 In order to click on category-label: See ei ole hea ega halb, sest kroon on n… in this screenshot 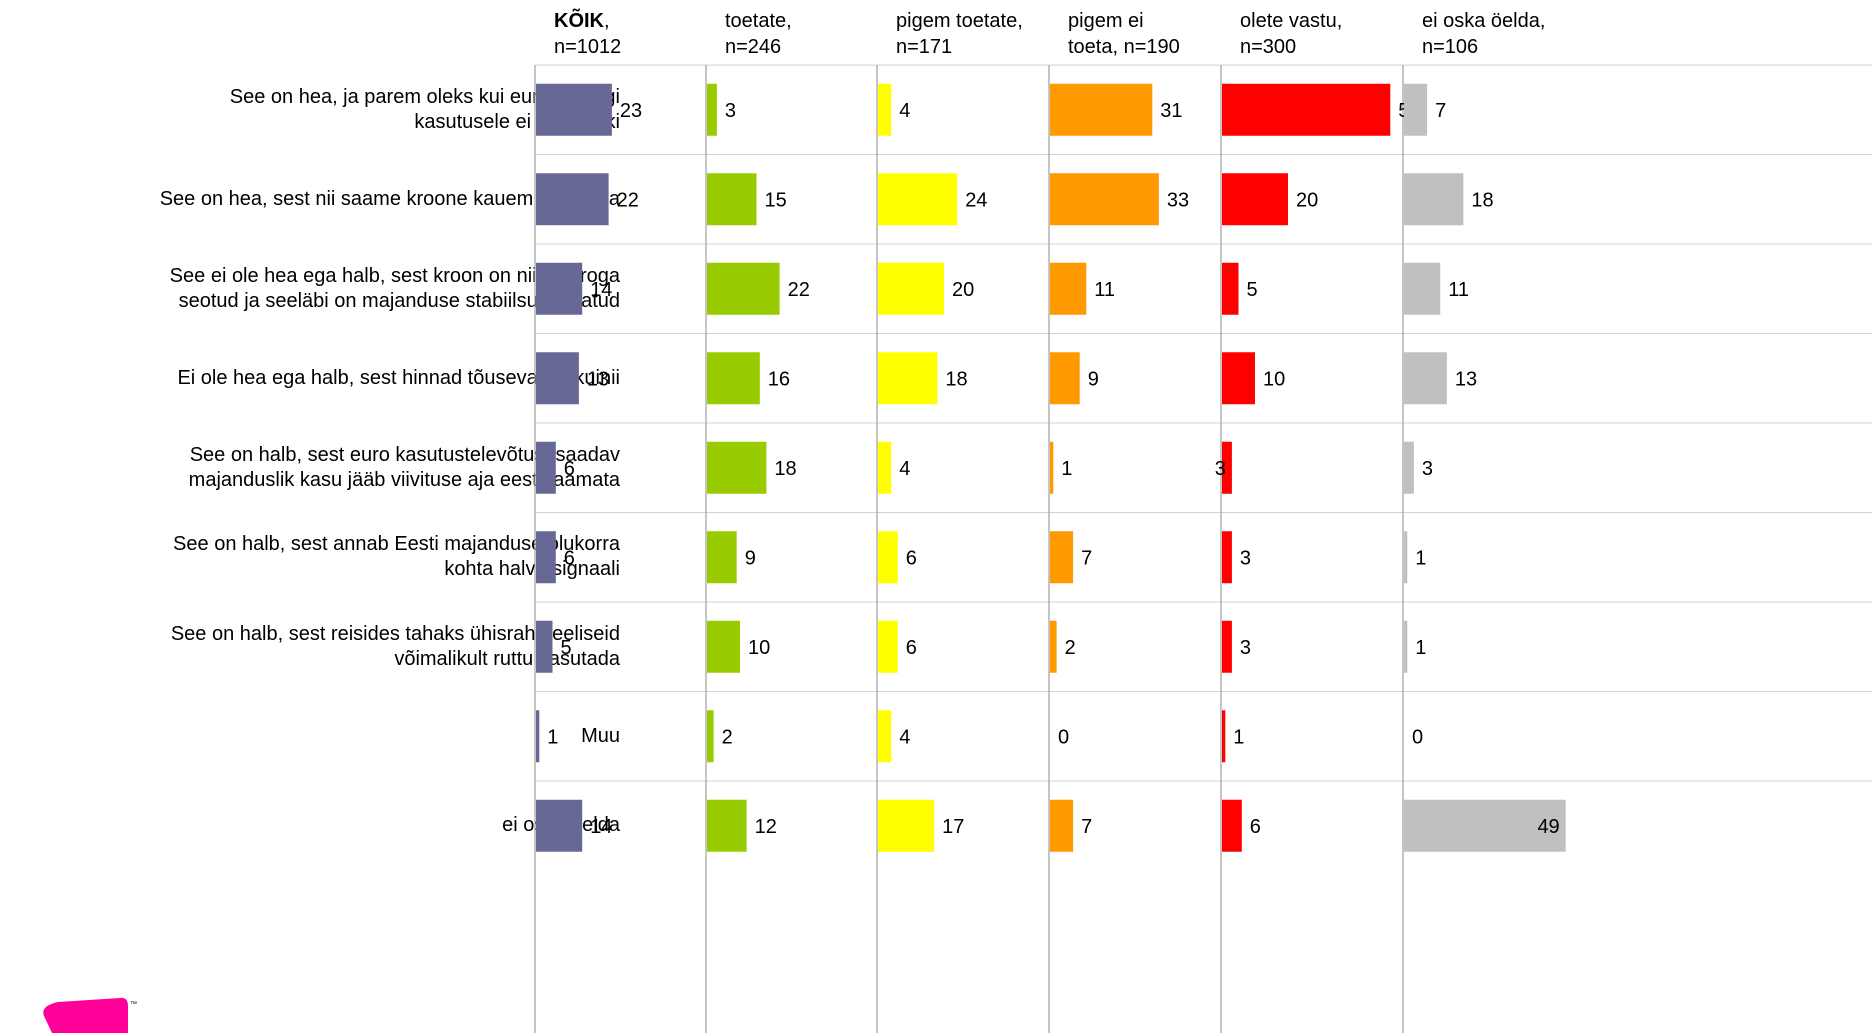, I will do `click(310, 289)`.